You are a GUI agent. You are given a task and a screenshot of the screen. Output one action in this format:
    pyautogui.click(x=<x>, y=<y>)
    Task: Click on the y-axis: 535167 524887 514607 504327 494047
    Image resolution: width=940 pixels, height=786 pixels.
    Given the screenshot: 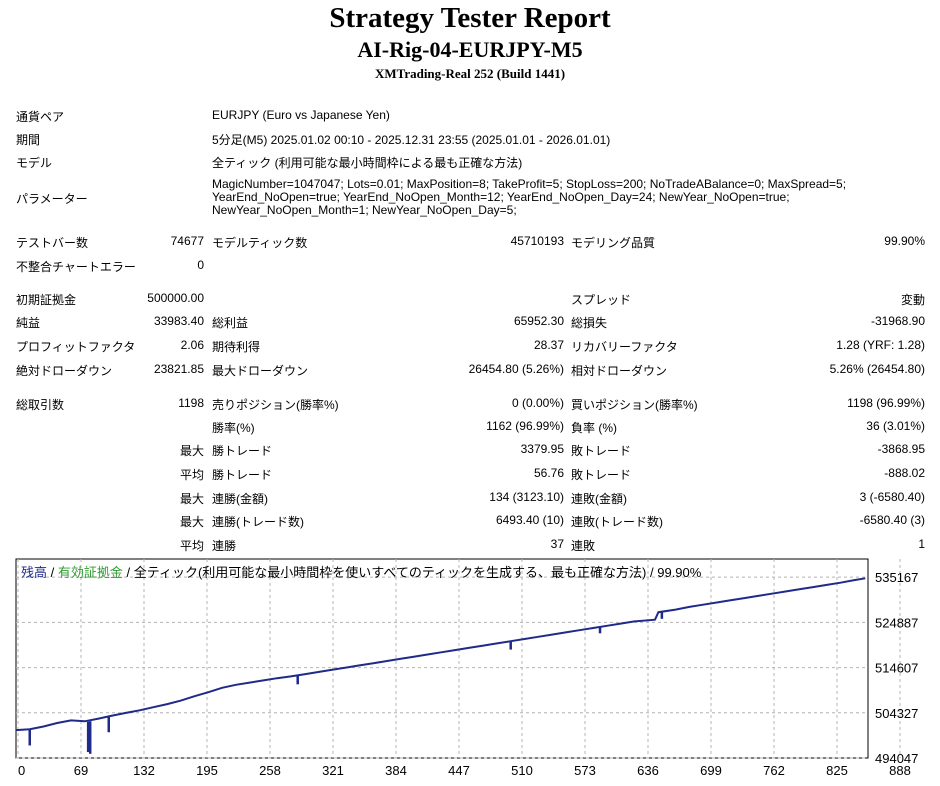 What is the action you would take?
    pyautogui.click(x=896, y=668)
    